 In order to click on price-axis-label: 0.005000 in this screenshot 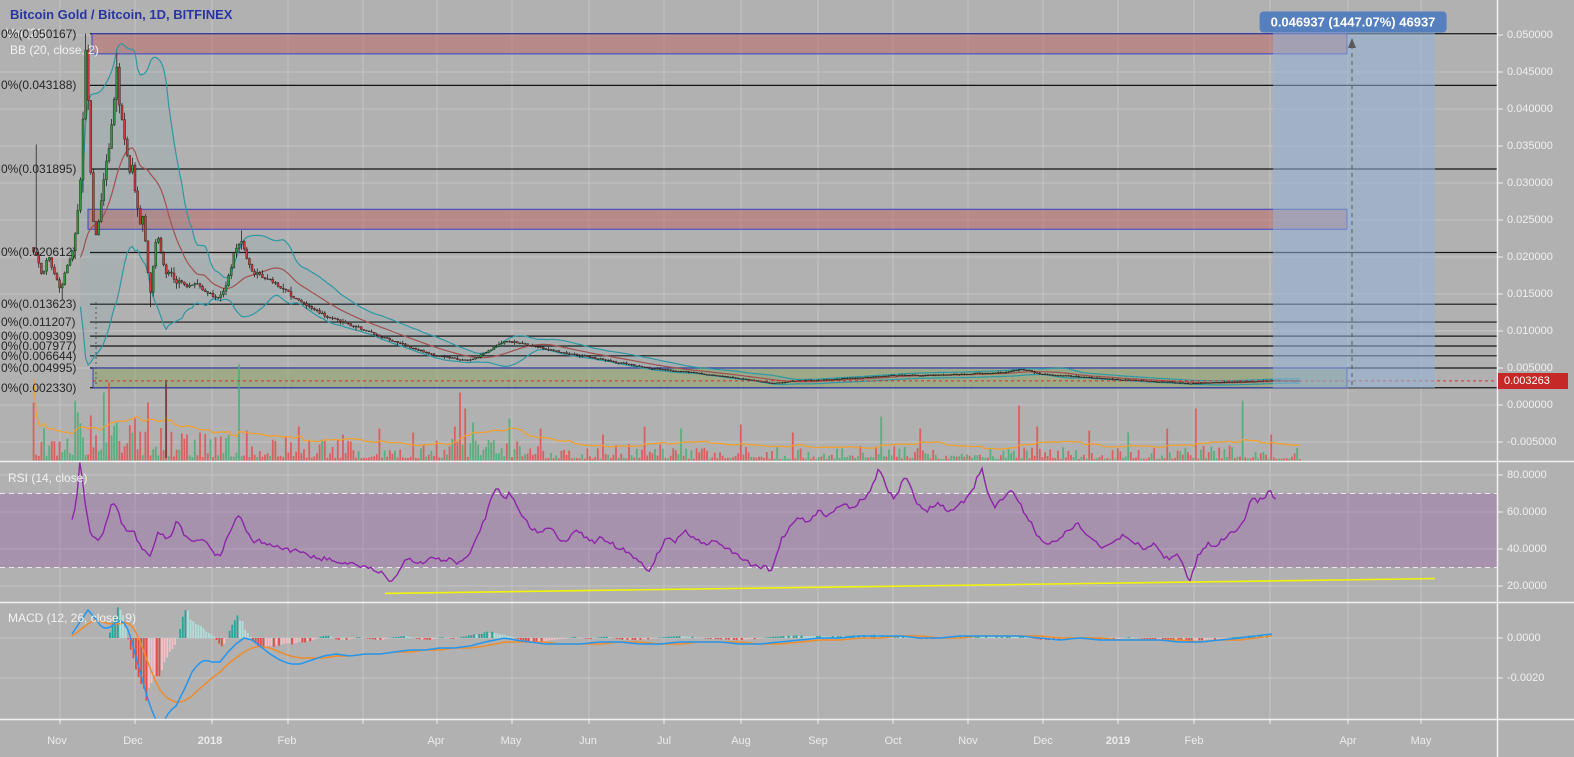, I will do `click(1530, 368)`.